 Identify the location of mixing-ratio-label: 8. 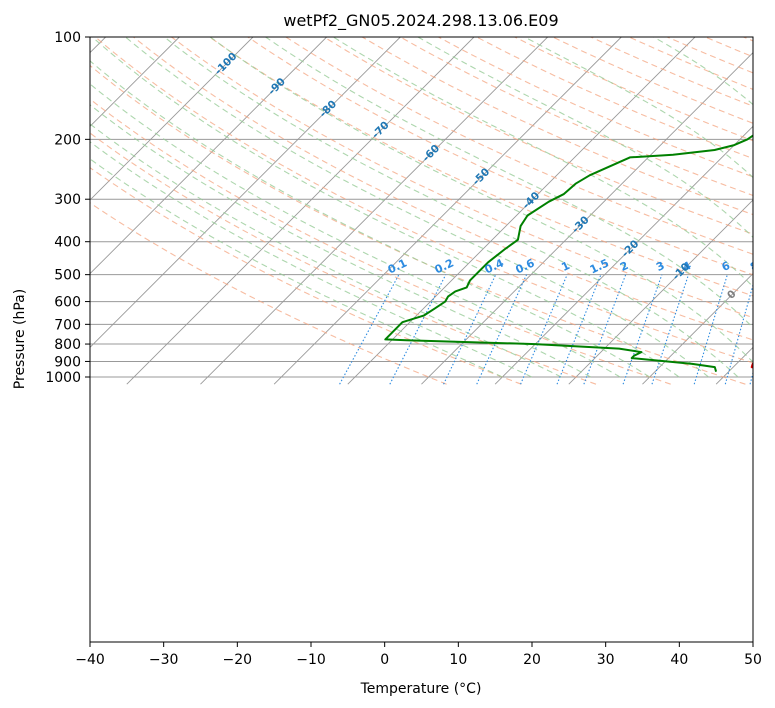
(754, 266).